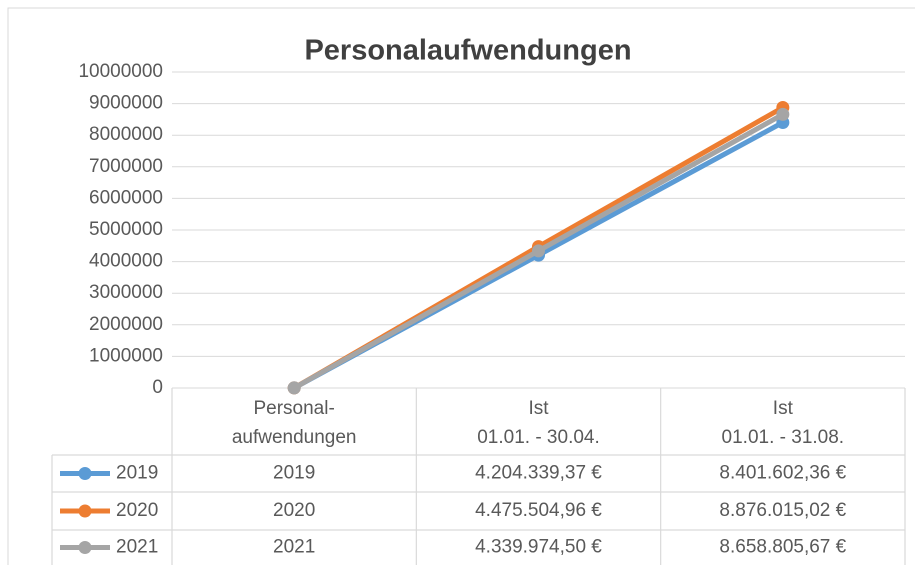 The height and width of the screenshot is (565, 915). I want to click on y-tick-label: 4000000, so click(126, 261).